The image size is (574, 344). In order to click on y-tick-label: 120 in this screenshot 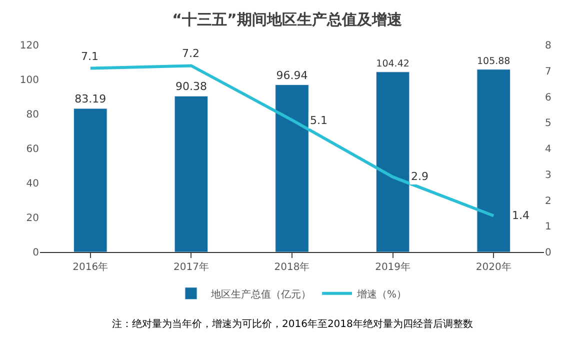, I will do `click(29, 46)`.